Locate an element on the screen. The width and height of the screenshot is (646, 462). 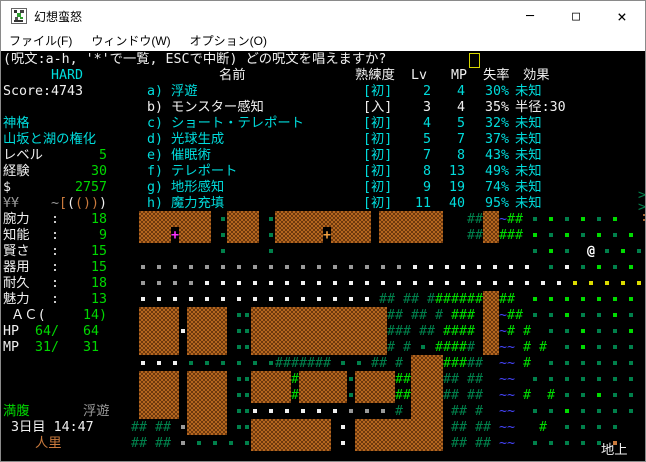
spell-name: ショート・テレポート is located at coordinates (237, 123).